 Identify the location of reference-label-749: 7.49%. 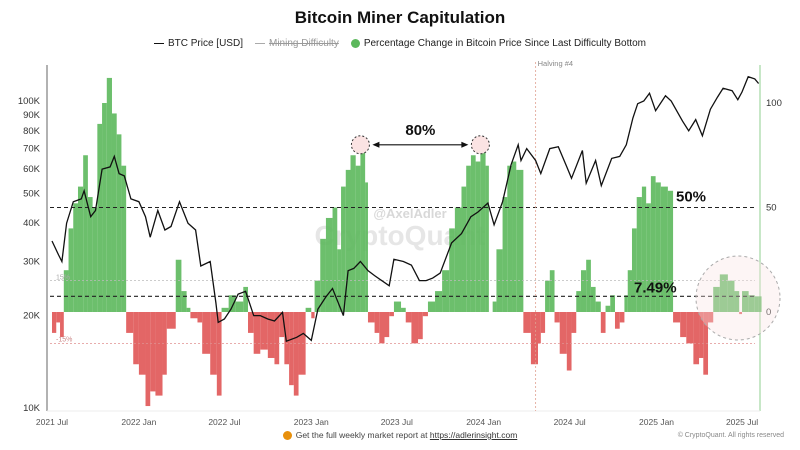
(655, 287).